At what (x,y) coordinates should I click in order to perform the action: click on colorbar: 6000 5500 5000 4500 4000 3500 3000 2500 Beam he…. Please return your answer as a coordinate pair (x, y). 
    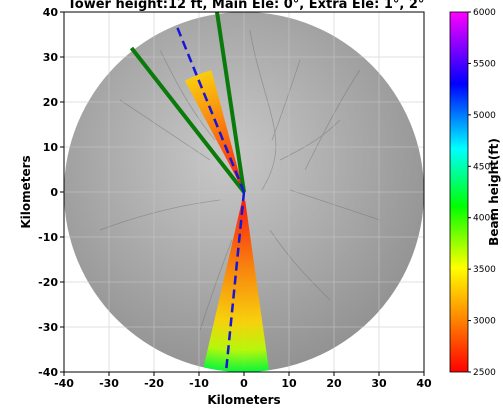
    Looking at the image, I should click on (475, 193).